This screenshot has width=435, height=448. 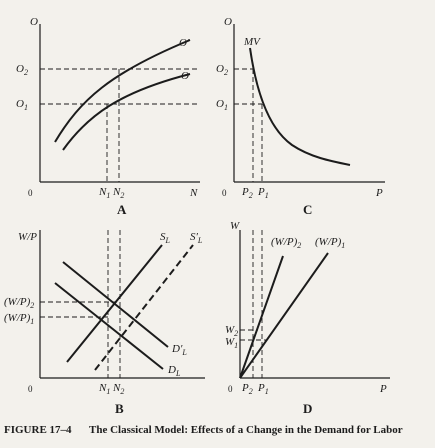 I want to click on panel-a-o2-tick: O2, so click(x=22, y=70).